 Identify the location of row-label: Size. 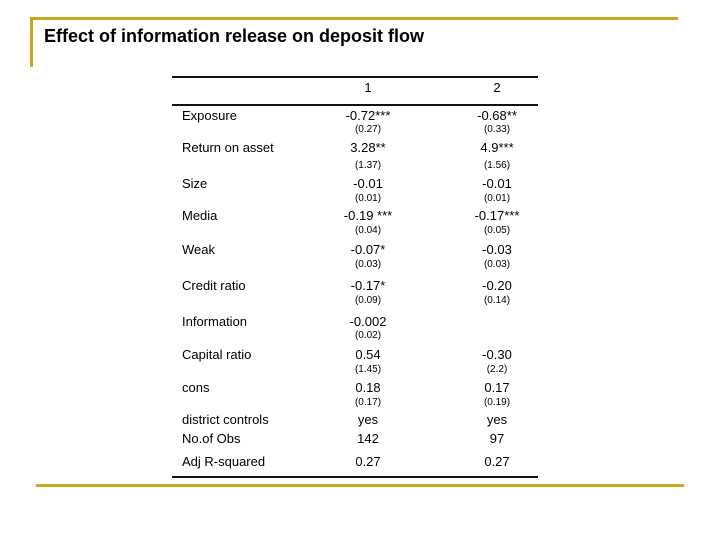
(195, 183).